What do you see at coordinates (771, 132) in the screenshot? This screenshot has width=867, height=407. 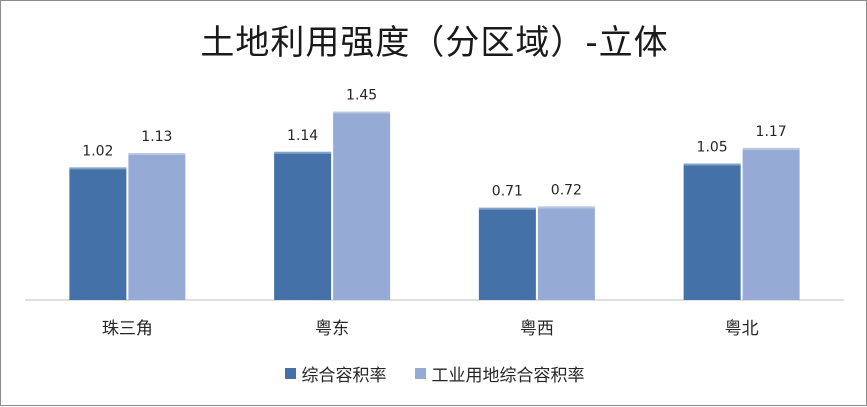 I see `data-label-s2-4: 1.17` at bounding box center [771, 132].